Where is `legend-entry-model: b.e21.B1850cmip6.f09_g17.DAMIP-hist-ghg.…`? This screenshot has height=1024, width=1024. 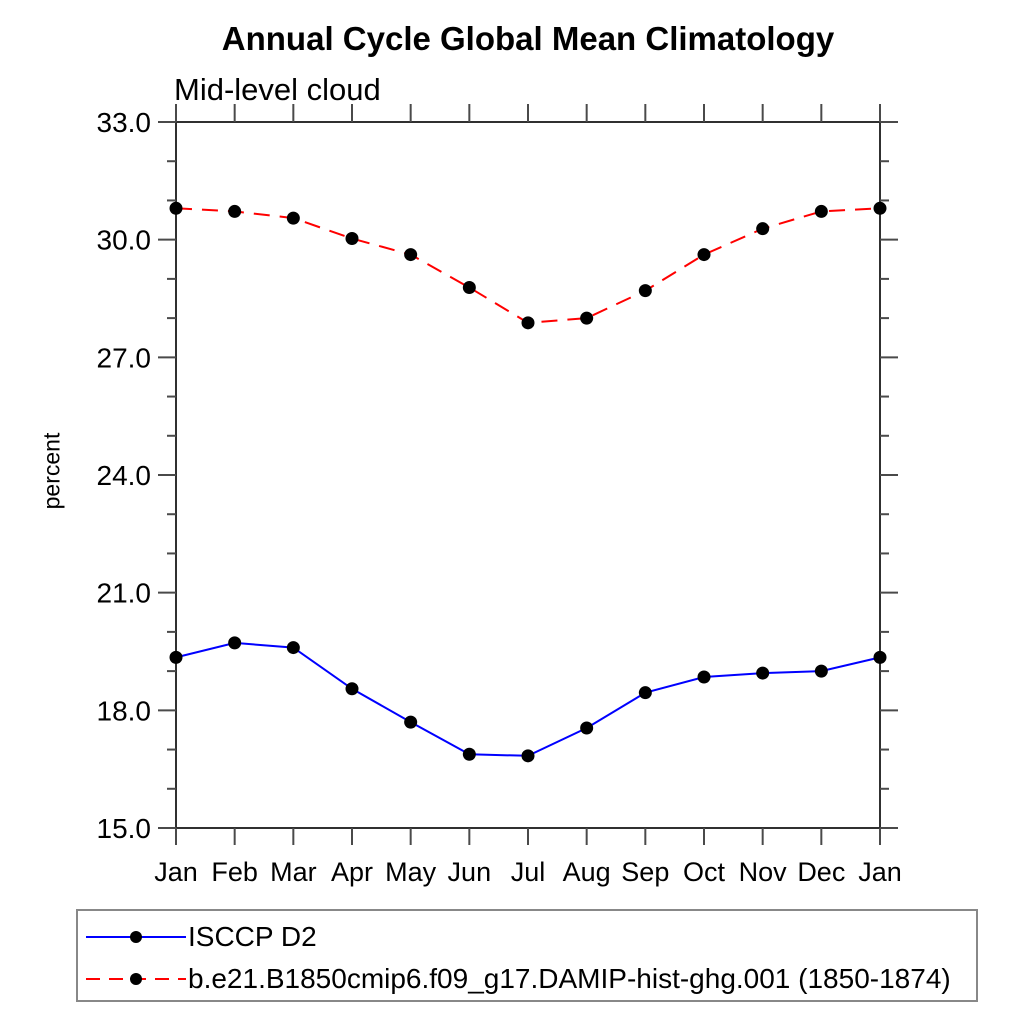
legend-entry-model: b.e21.B1850cmip6.f09_g17.DAMIP-hist-ghg.… is located at coordinates (517, 979).